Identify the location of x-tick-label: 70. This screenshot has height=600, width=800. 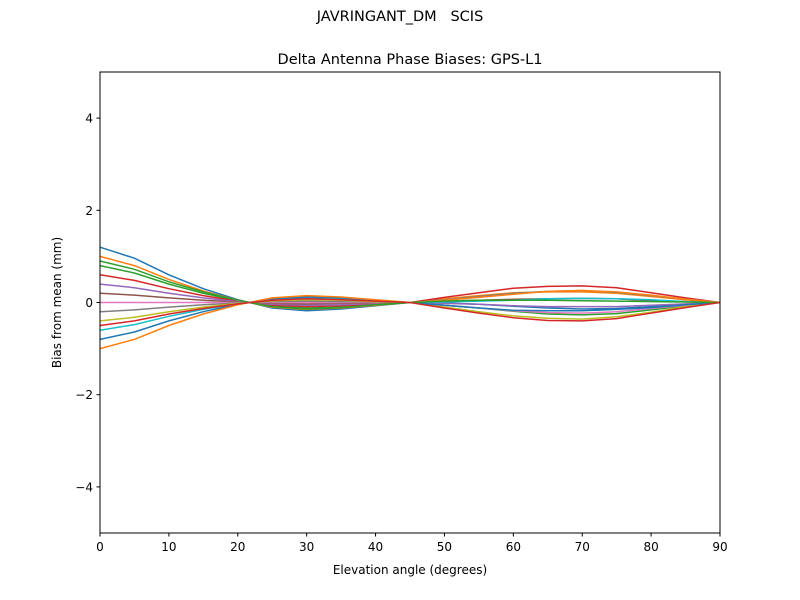
(582, 547).